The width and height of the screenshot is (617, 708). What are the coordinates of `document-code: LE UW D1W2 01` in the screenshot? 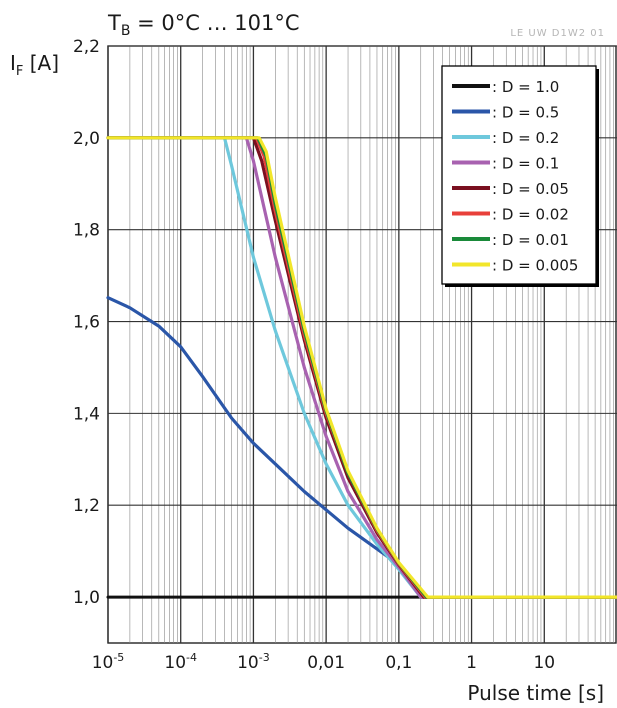 It's located at (557, 33).